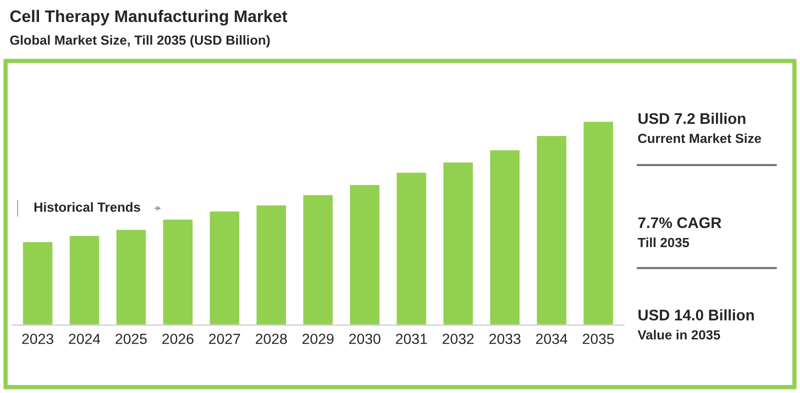 This screenshot has height=393, width=800. What do you see at coordinates (680, 222) in the screenshot?
I see `text: 7.7% CAGR` at bounding box center [680, 222].